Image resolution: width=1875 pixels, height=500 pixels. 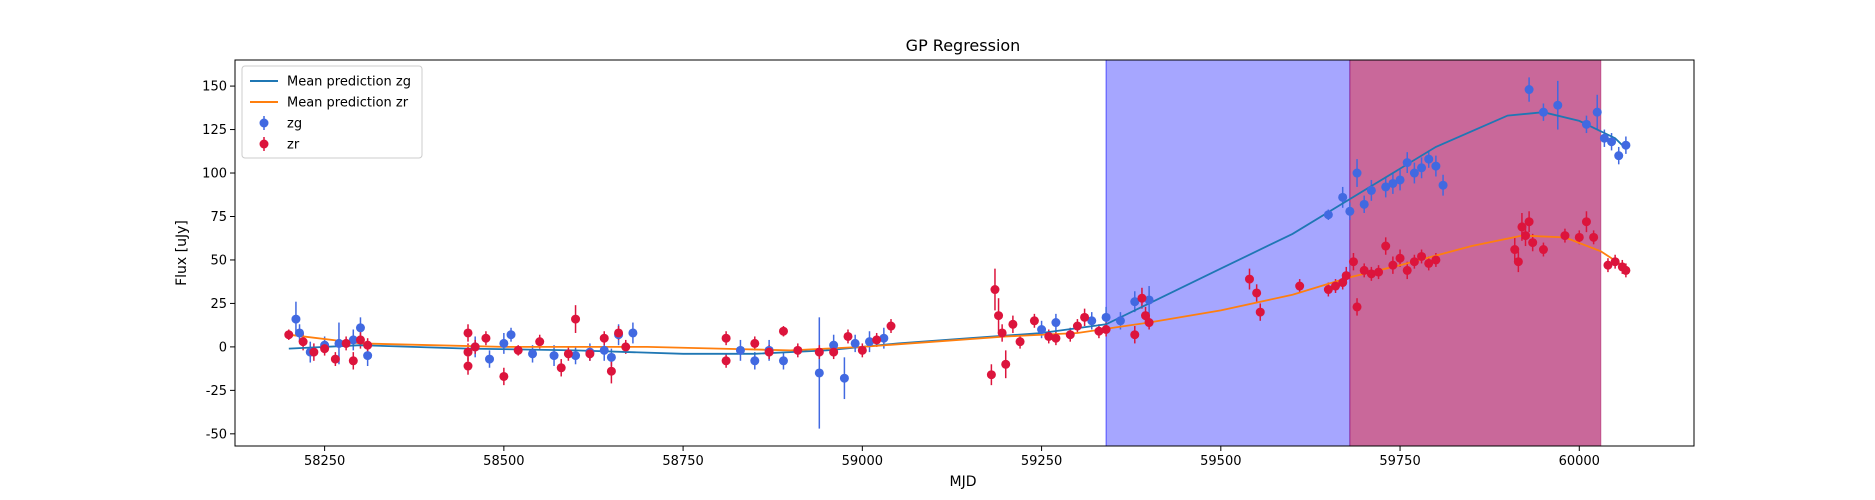 I want to click on y-tick-label: 100, so click(x=214, y=174).